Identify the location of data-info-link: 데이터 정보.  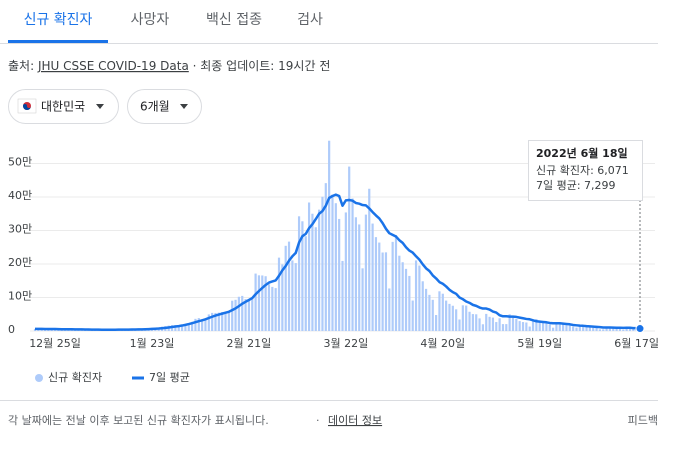
(355, 420).